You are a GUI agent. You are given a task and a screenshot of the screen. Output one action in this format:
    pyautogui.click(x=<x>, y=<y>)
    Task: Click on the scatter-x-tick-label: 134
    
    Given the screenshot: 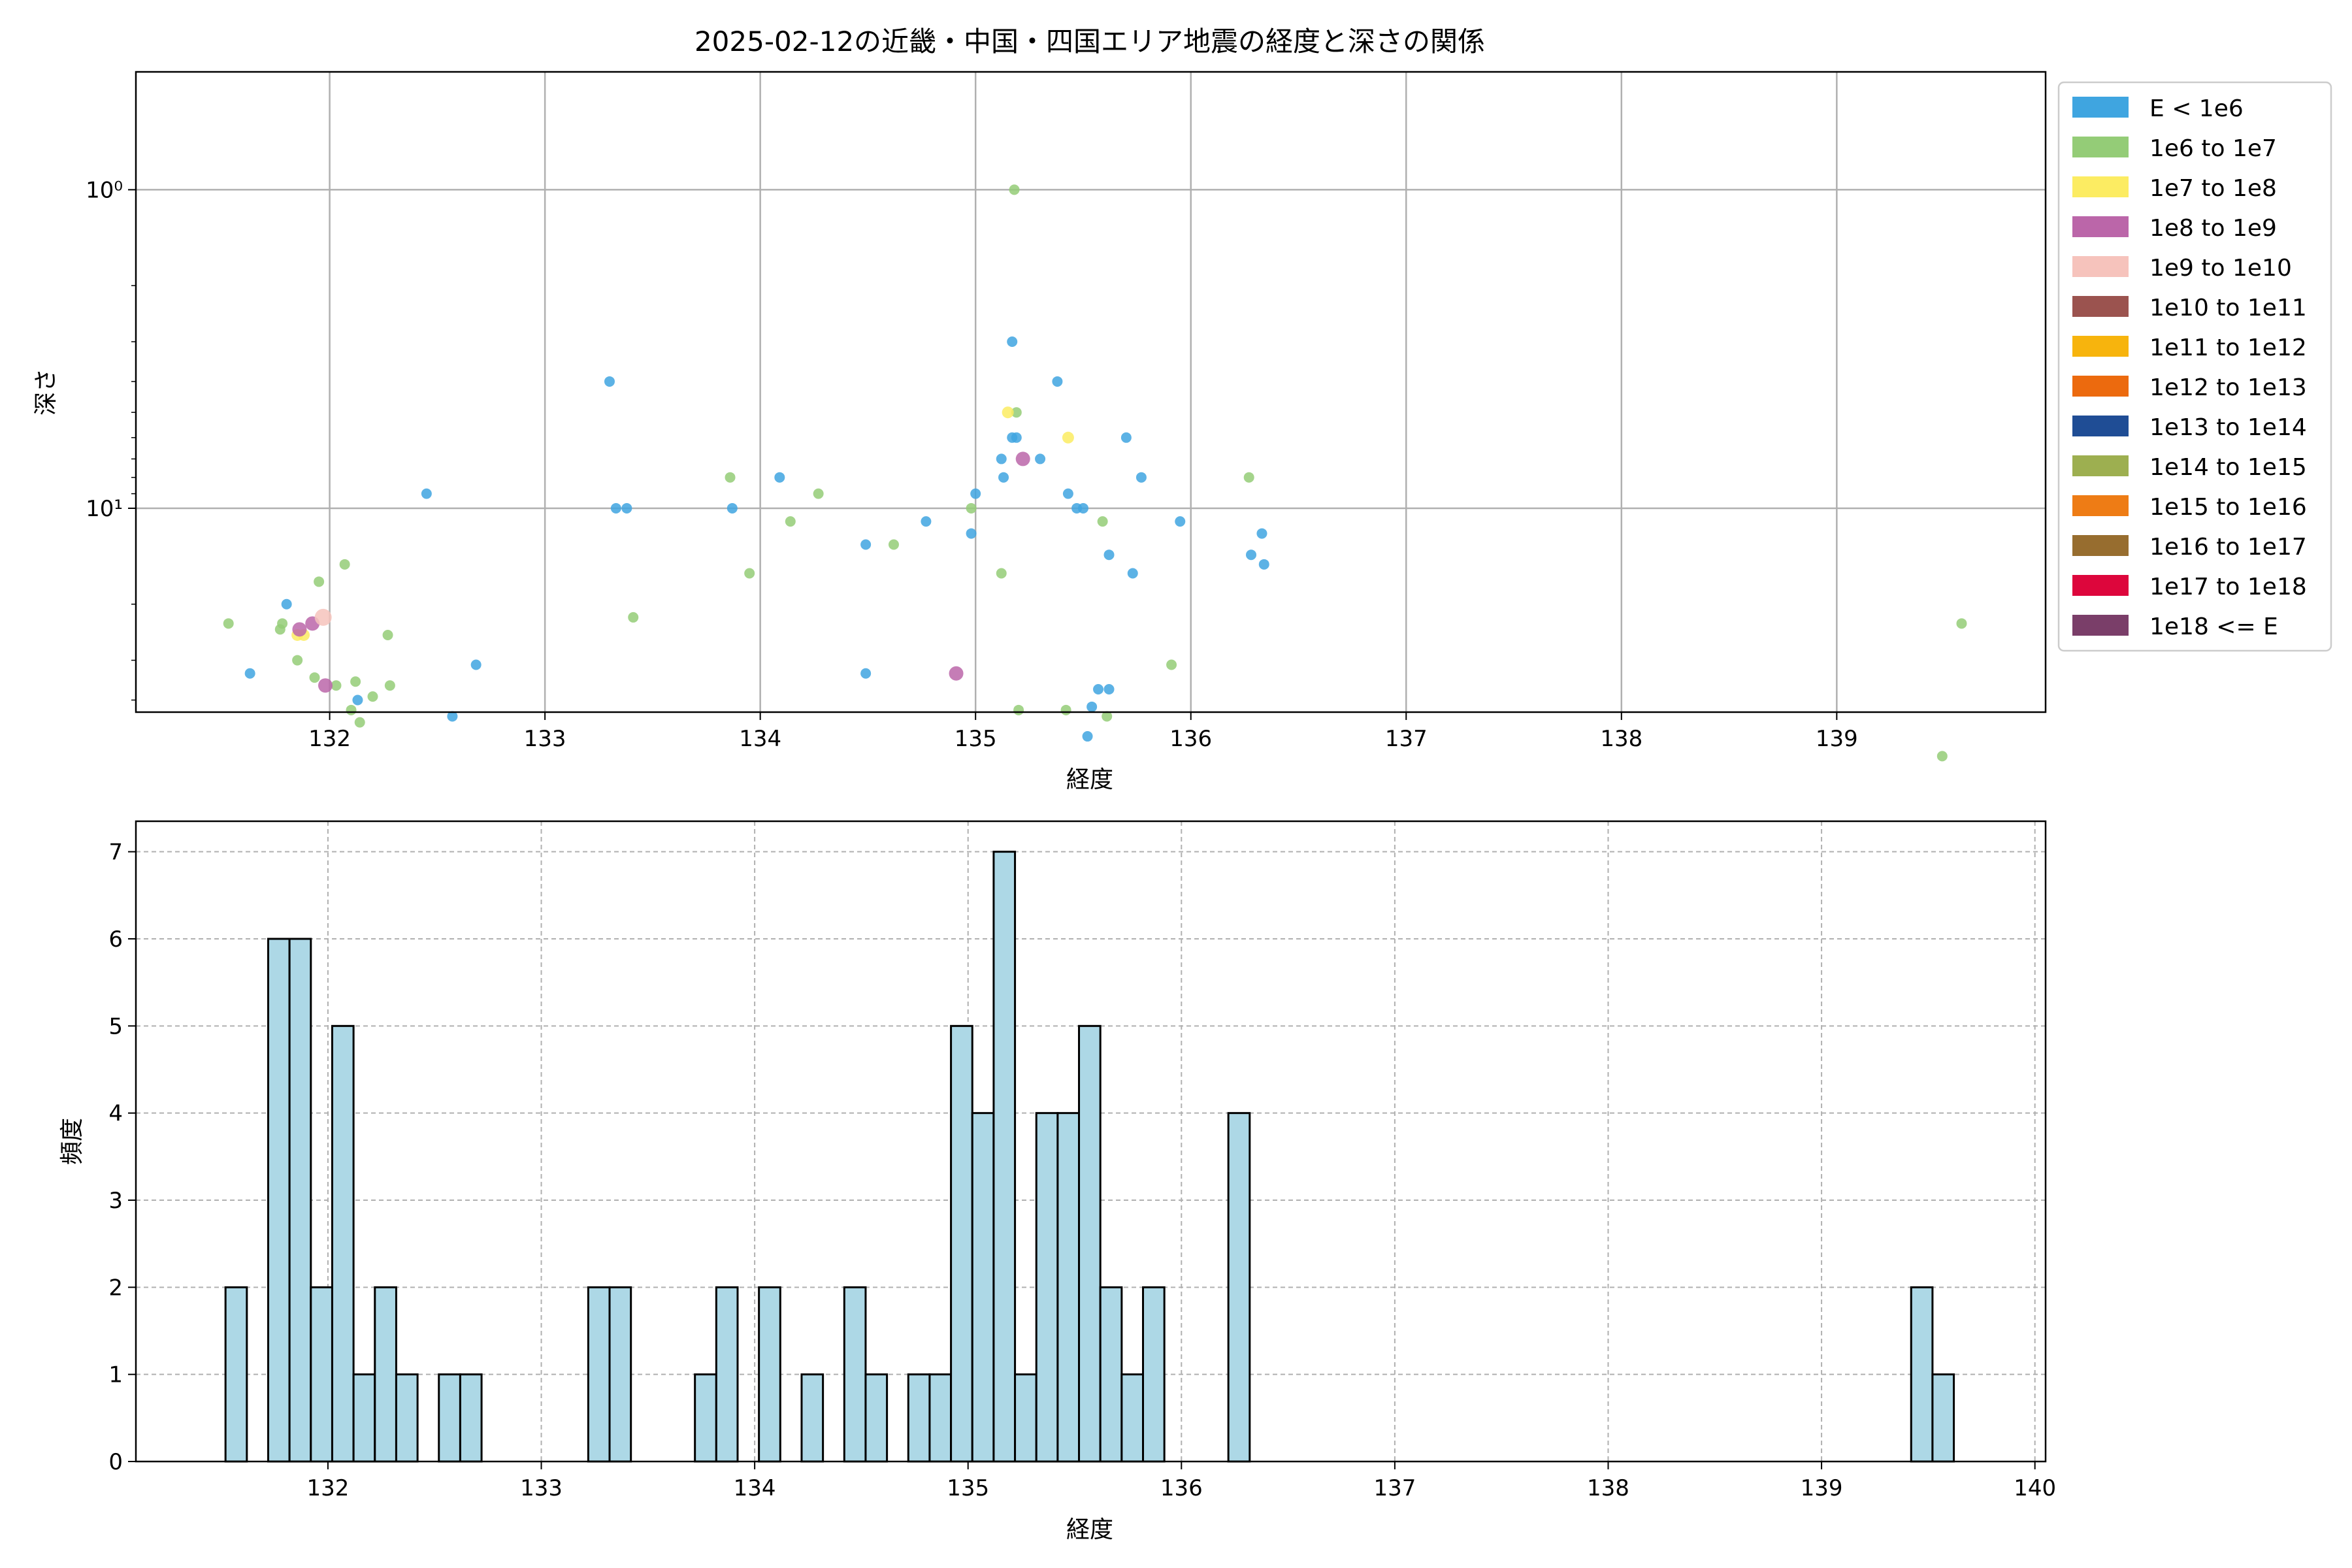 What is the action you would take?
    pyautogui.click(x=760, y=739)
    